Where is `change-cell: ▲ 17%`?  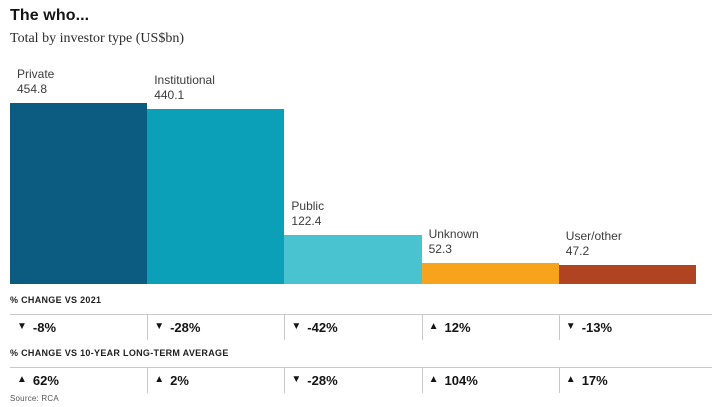 change-cell: ▲ 17% is located at coordinates (587, 380).